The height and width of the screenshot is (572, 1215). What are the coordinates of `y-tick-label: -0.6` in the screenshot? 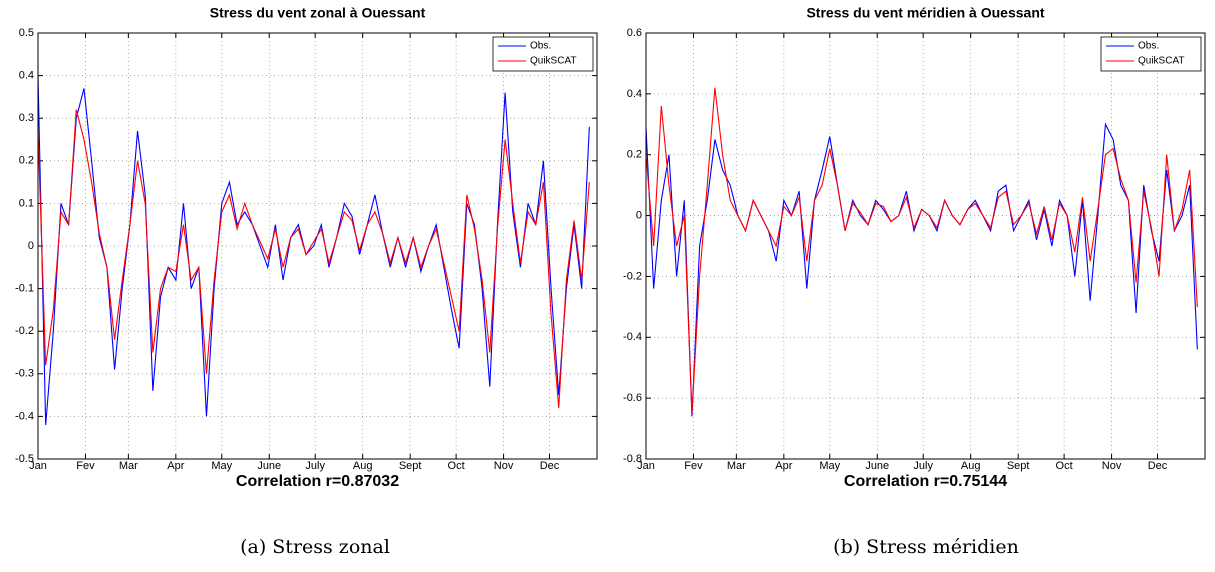 It's located at (632, 398).